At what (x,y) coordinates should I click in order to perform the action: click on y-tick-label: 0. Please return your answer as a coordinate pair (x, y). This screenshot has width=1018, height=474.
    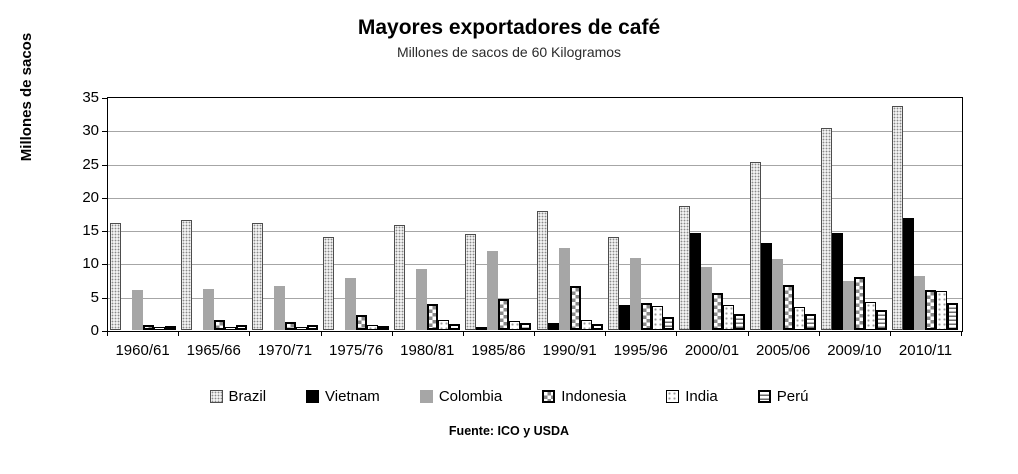
    Looking at the image, I should click on (94, 330).